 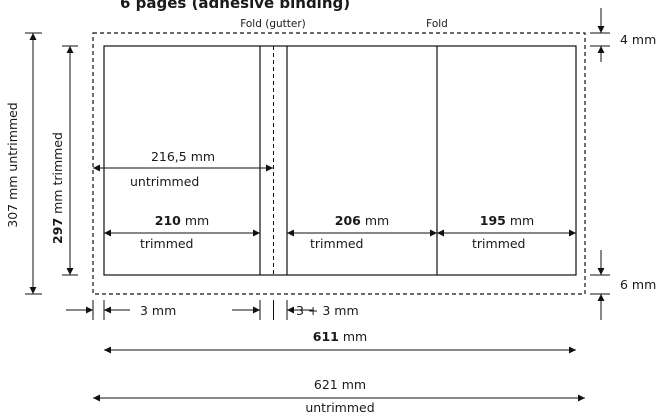 What do you see at coordinates (638, 284) in the screenshot?
I see `margin-bottom: 6 mm` at bounding box center [638, 284].